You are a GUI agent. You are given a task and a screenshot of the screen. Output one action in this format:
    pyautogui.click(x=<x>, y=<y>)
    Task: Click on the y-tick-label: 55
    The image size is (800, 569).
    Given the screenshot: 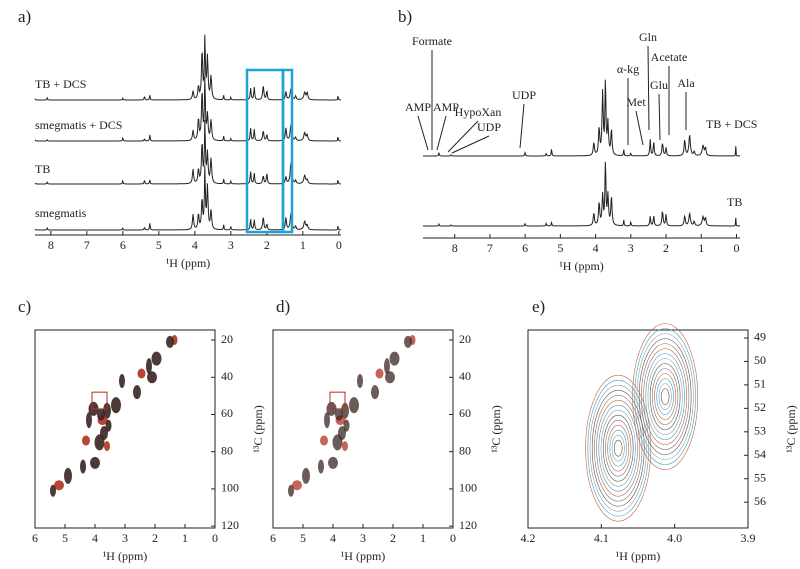 What is the action you would take?
    pyautogui.click(x=760, y=477)
    